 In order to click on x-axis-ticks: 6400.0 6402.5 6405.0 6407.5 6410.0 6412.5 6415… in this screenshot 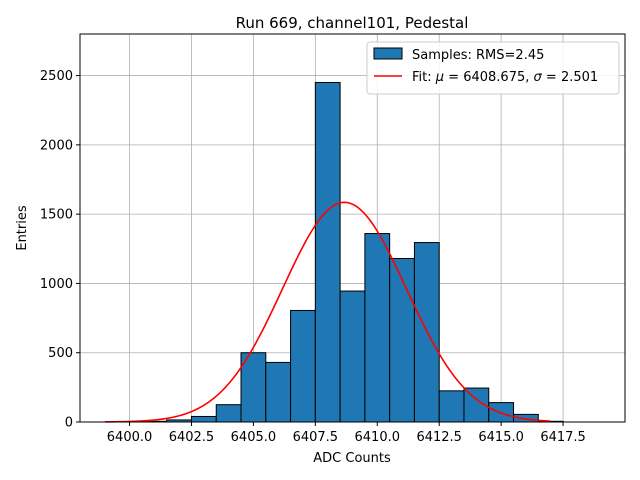, I will do `click(346, 433)`.